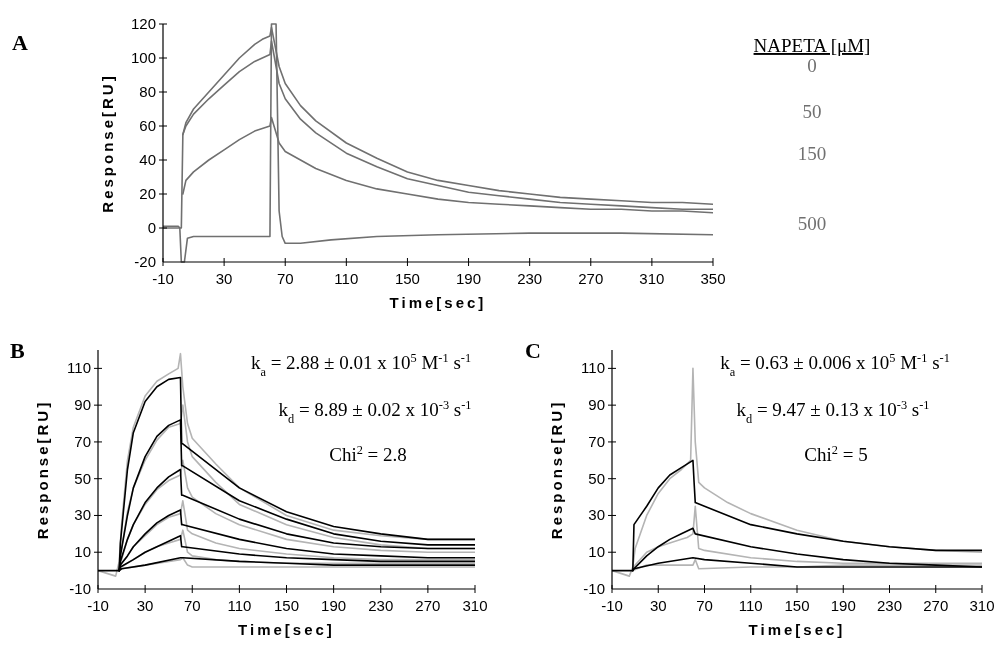  Describe the element at coordinates (147, 159) in the screenshot. I see `y-tick-label: 40` at that location.